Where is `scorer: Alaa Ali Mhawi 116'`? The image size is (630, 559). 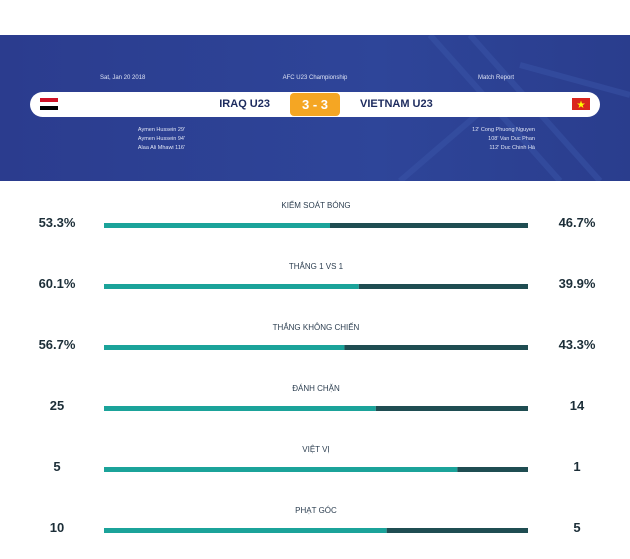
scorer: Alaa Ali Mhawi 116' is located at coordinates (161, 148).